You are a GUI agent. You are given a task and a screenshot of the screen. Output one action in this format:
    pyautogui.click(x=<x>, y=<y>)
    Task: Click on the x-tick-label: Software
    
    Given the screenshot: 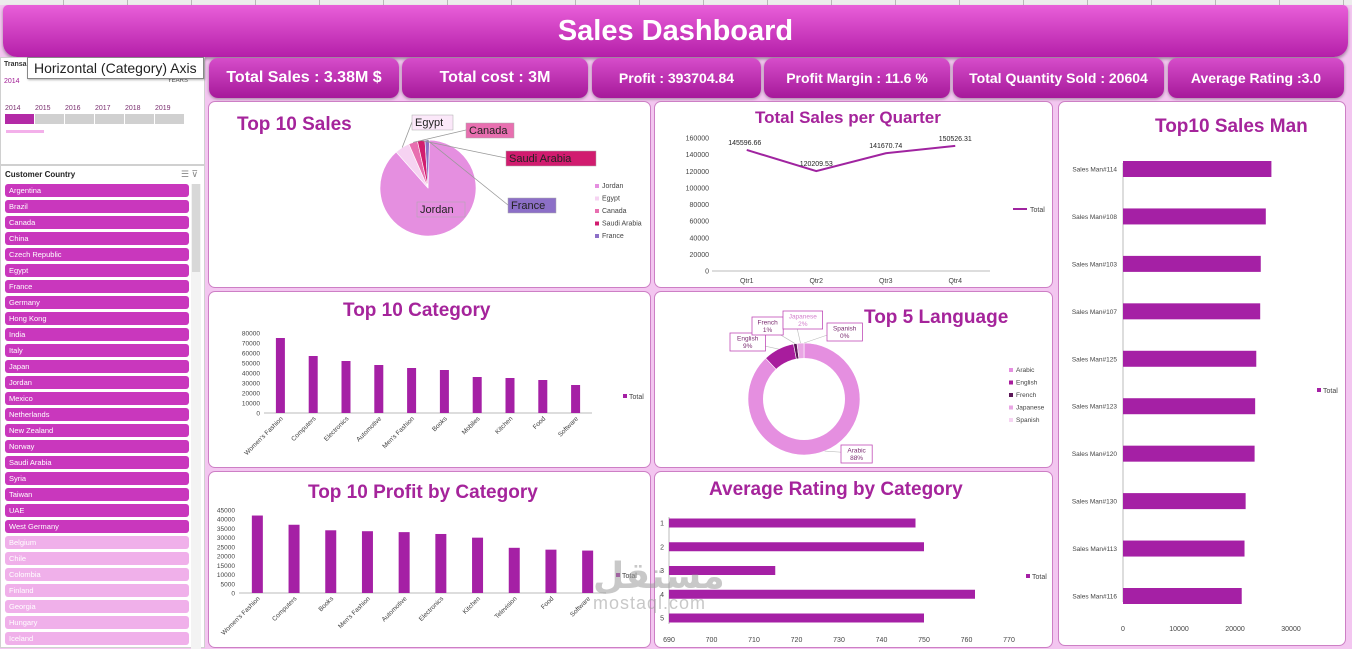 What is the action you would take?
    pyautogui.click(x=580, y=606)
    